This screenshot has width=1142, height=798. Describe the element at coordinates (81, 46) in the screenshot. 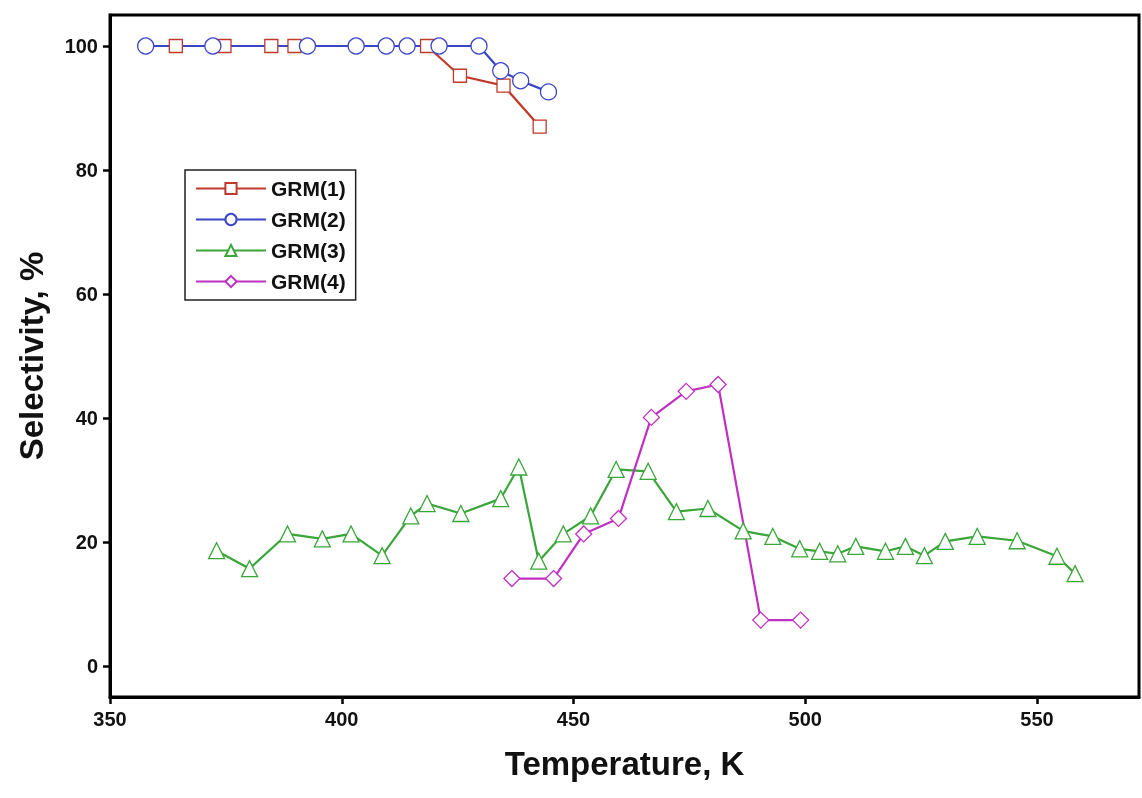

I see `y-tick-label: 100` at that location.